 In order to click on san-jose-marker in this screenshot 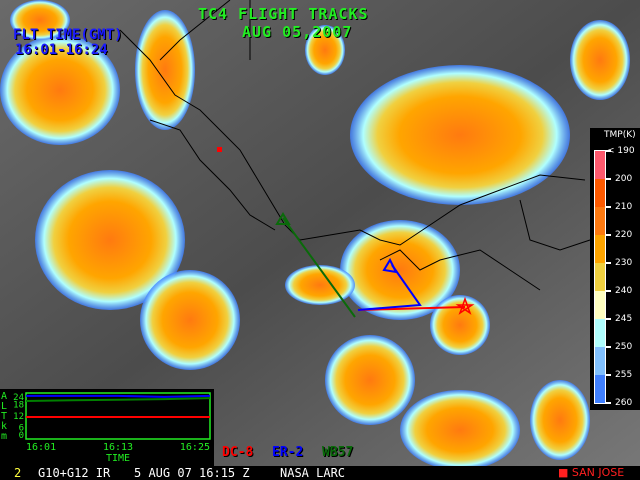, I will do `click(219, 149)`.